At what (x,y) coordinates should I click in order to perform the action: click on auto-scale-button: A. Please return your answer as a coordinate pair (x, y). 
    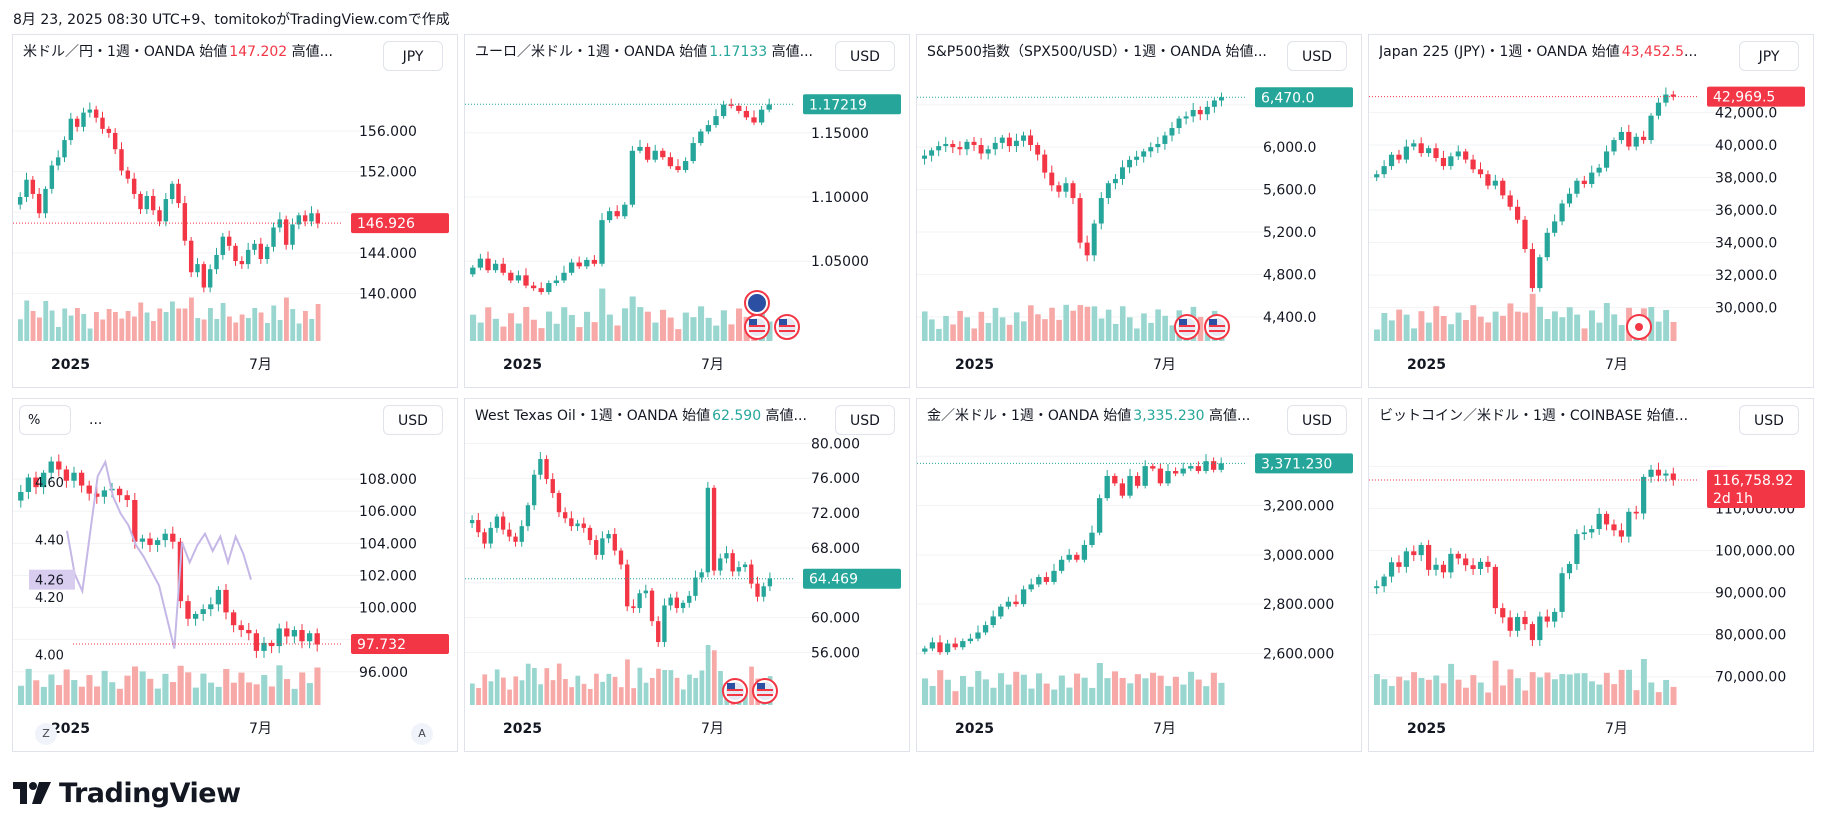
    Looking at the image, I should click on (422, 734).